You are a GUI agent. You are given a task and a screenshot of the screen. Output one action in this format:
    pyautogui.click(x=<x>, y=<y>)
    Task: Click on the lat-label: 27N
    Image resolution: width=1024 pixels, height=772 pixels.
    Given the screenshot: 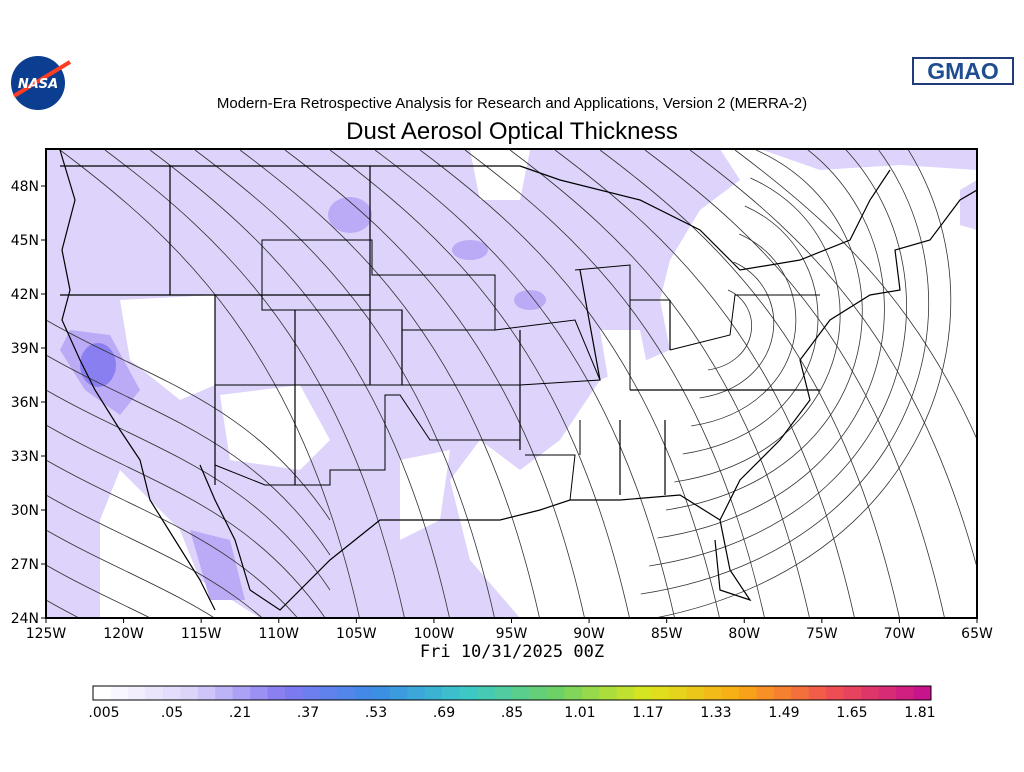 What is the action you would take?
    pyautogui.click(x=25, y=565)
    